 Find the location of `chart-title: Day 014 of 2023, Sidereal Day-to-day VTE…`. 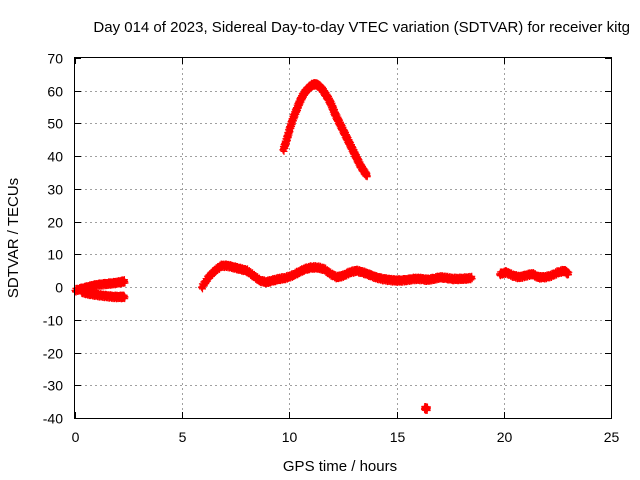

chart-title: Day 014 of 2023, Sidereal Day-to-day VTE… is located at coordinates (361, 27).